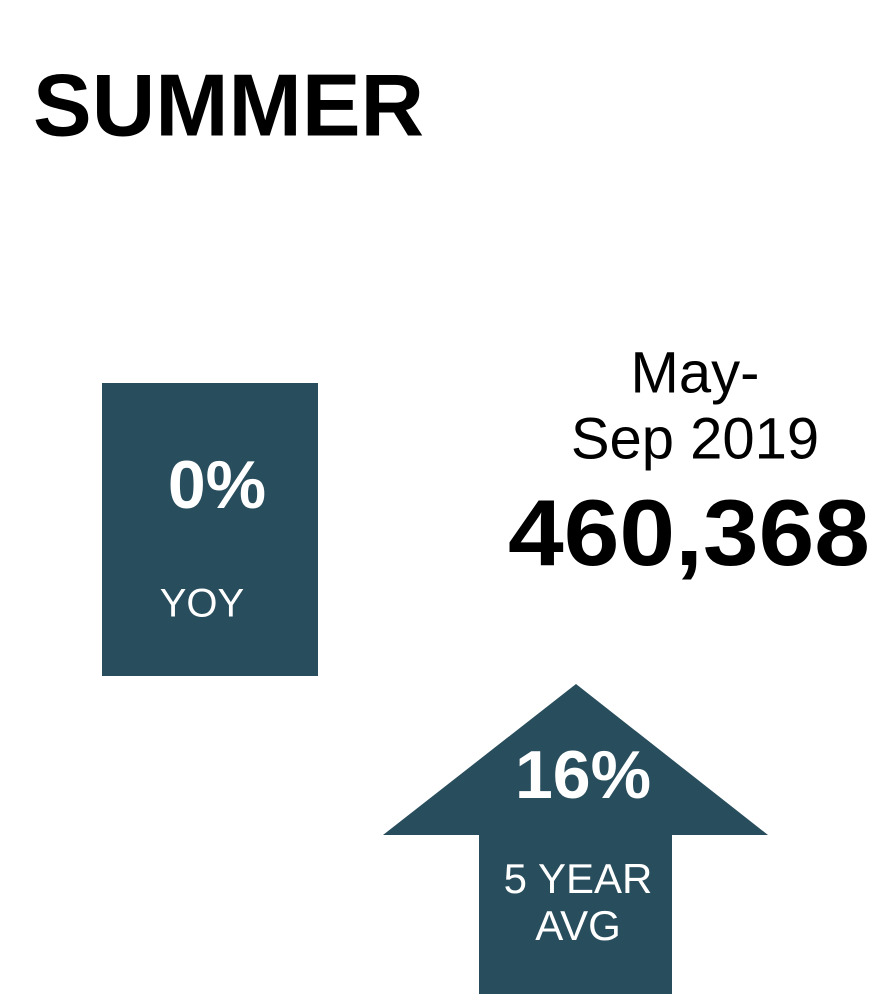 This screenshot has height=994, width=871. What do you see at coordinates (695, 438) in the screenshot?
I see `period: Sep 2019` at bounding box center [695, 438].